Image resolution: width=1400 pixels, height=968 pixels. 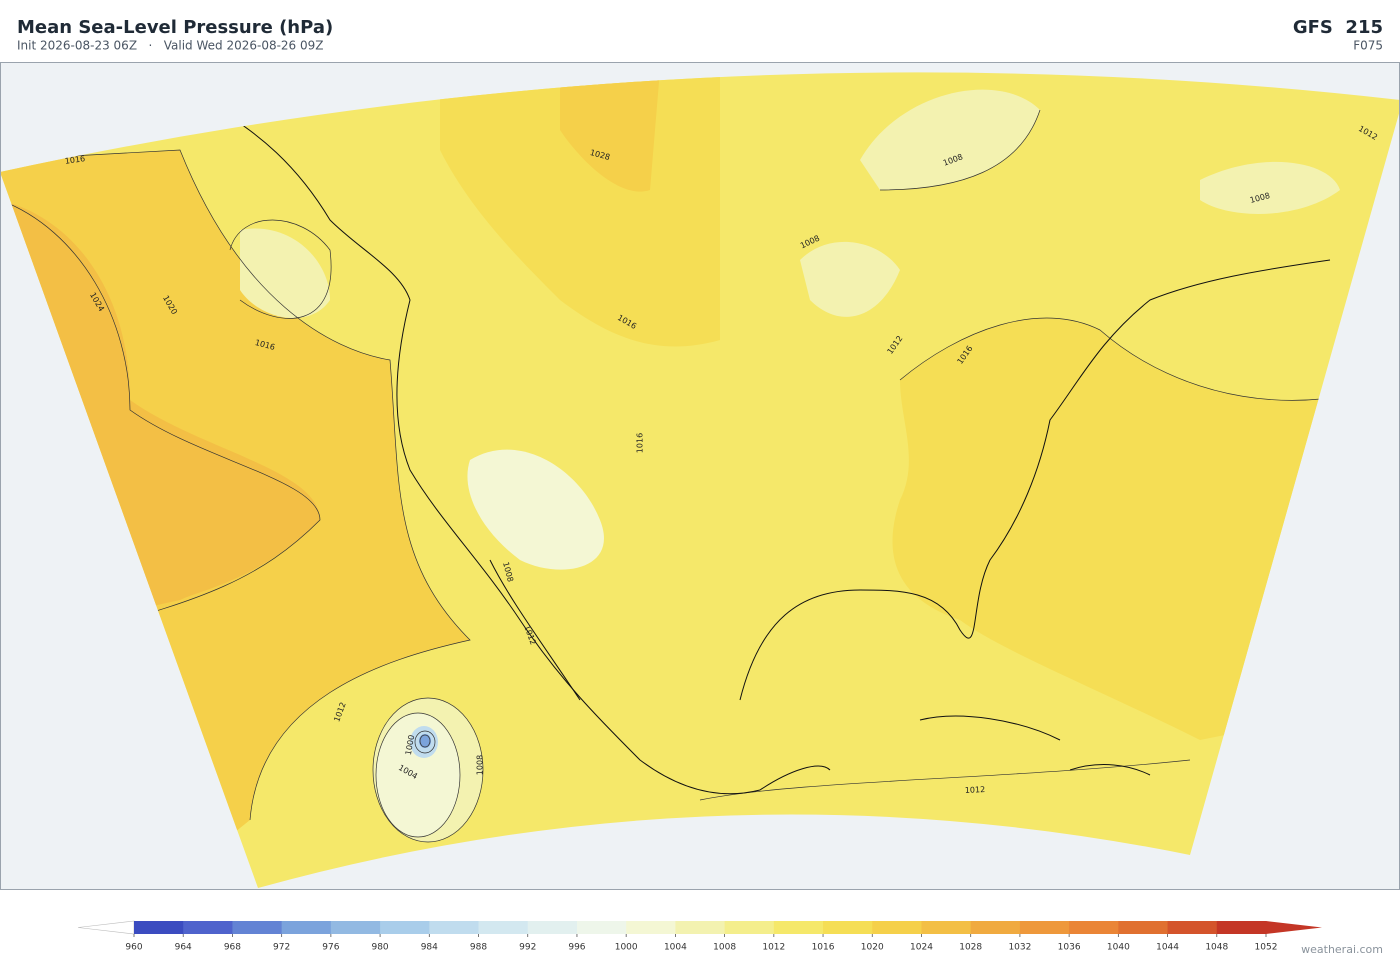 I want to click on colorbar-tick-label: 976, so click(x=330, y=948).